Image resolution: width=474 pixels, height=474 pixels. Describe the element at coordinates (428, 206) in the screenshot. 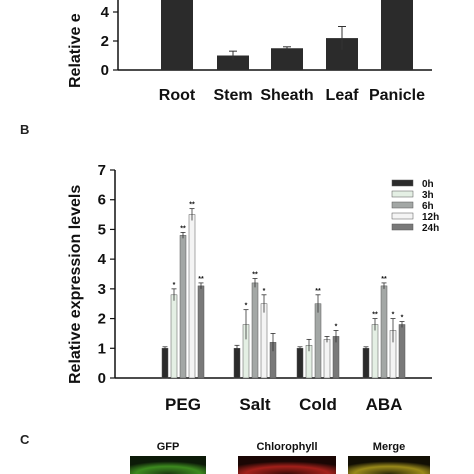

I see `legend-label: 6h` at that location.